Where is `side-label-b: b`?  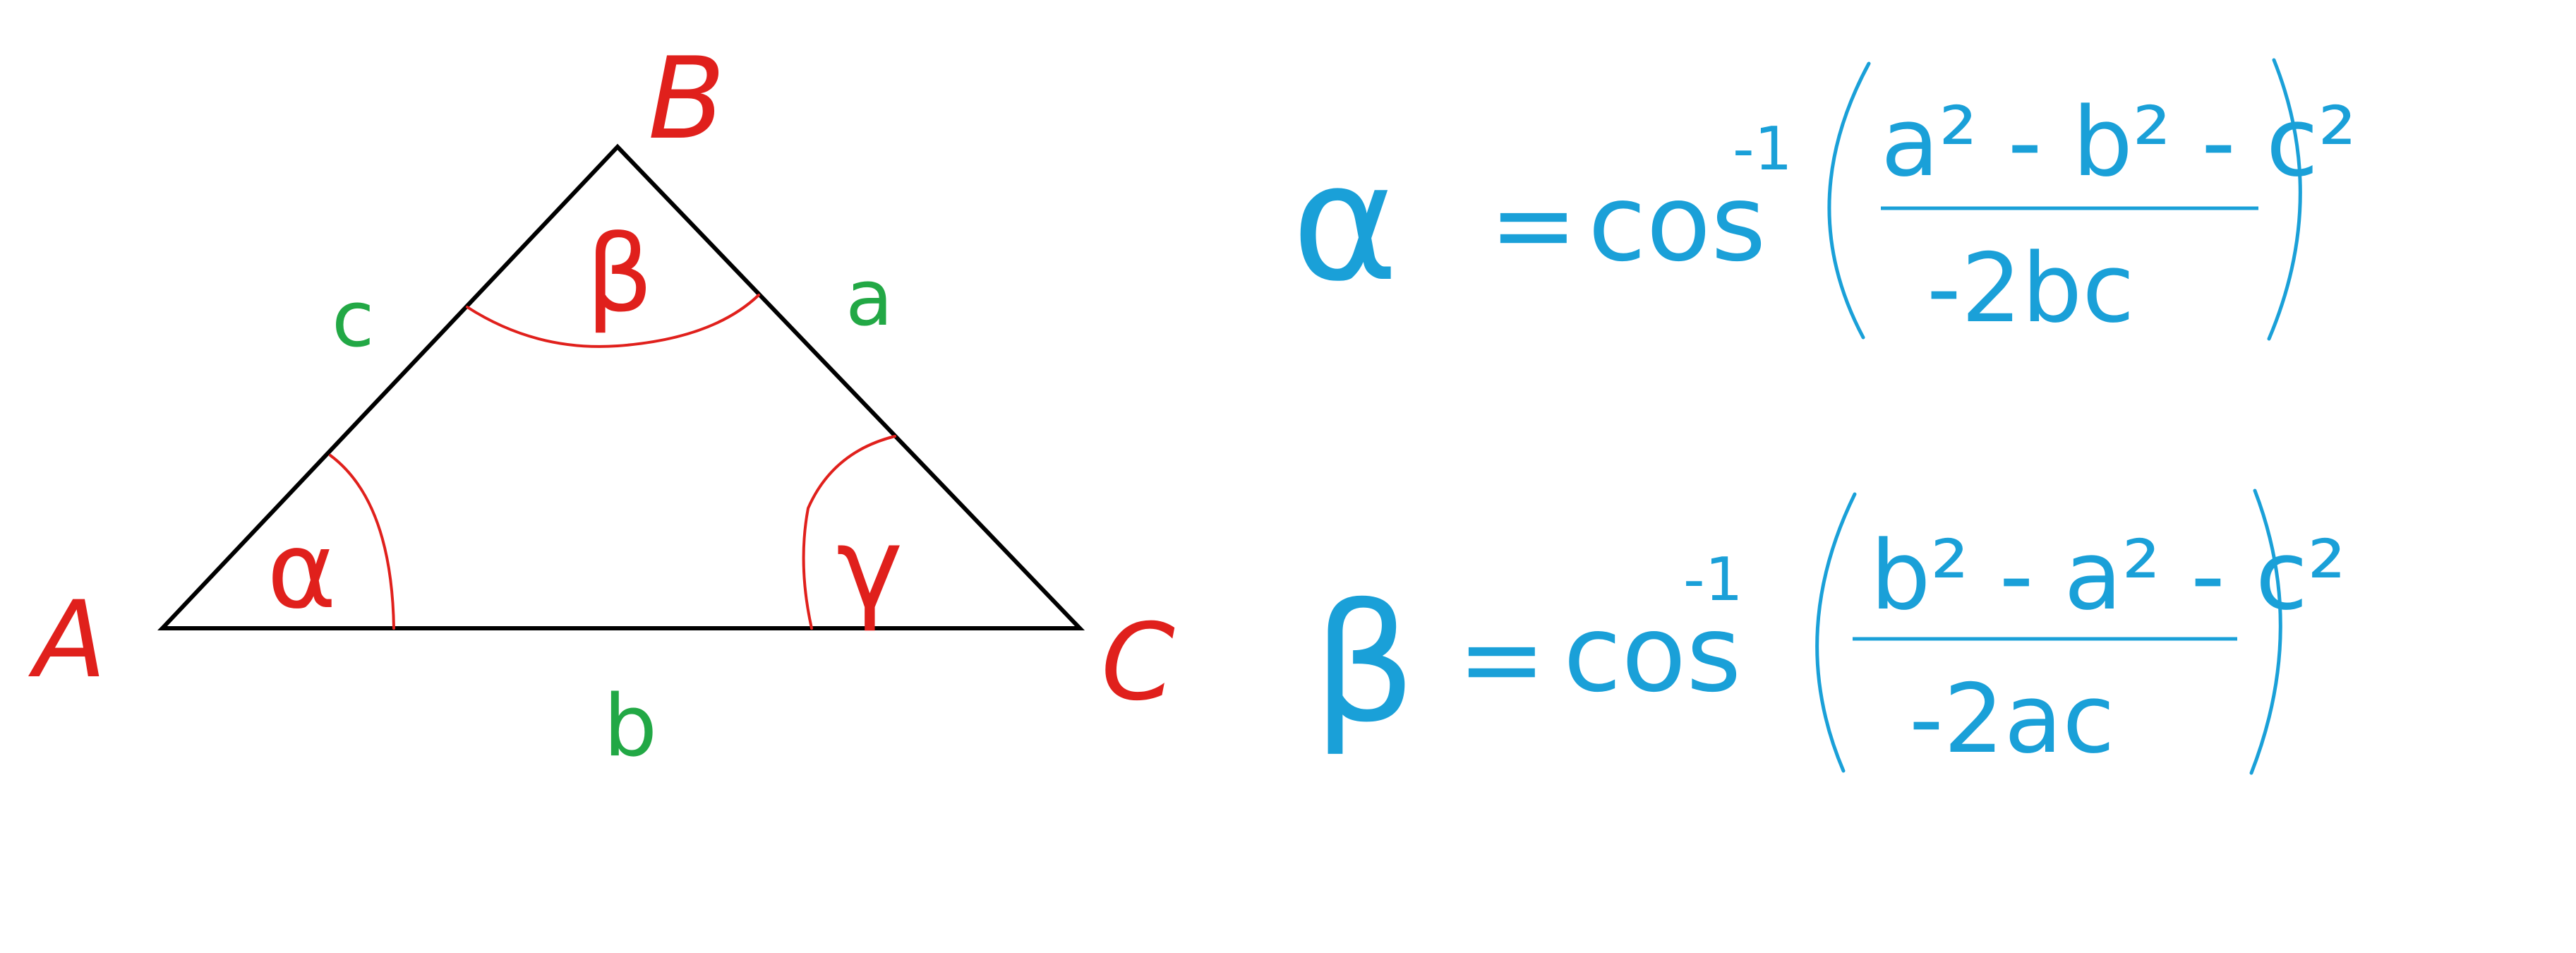 side-label-b: b is located at coordinates (630, 727).